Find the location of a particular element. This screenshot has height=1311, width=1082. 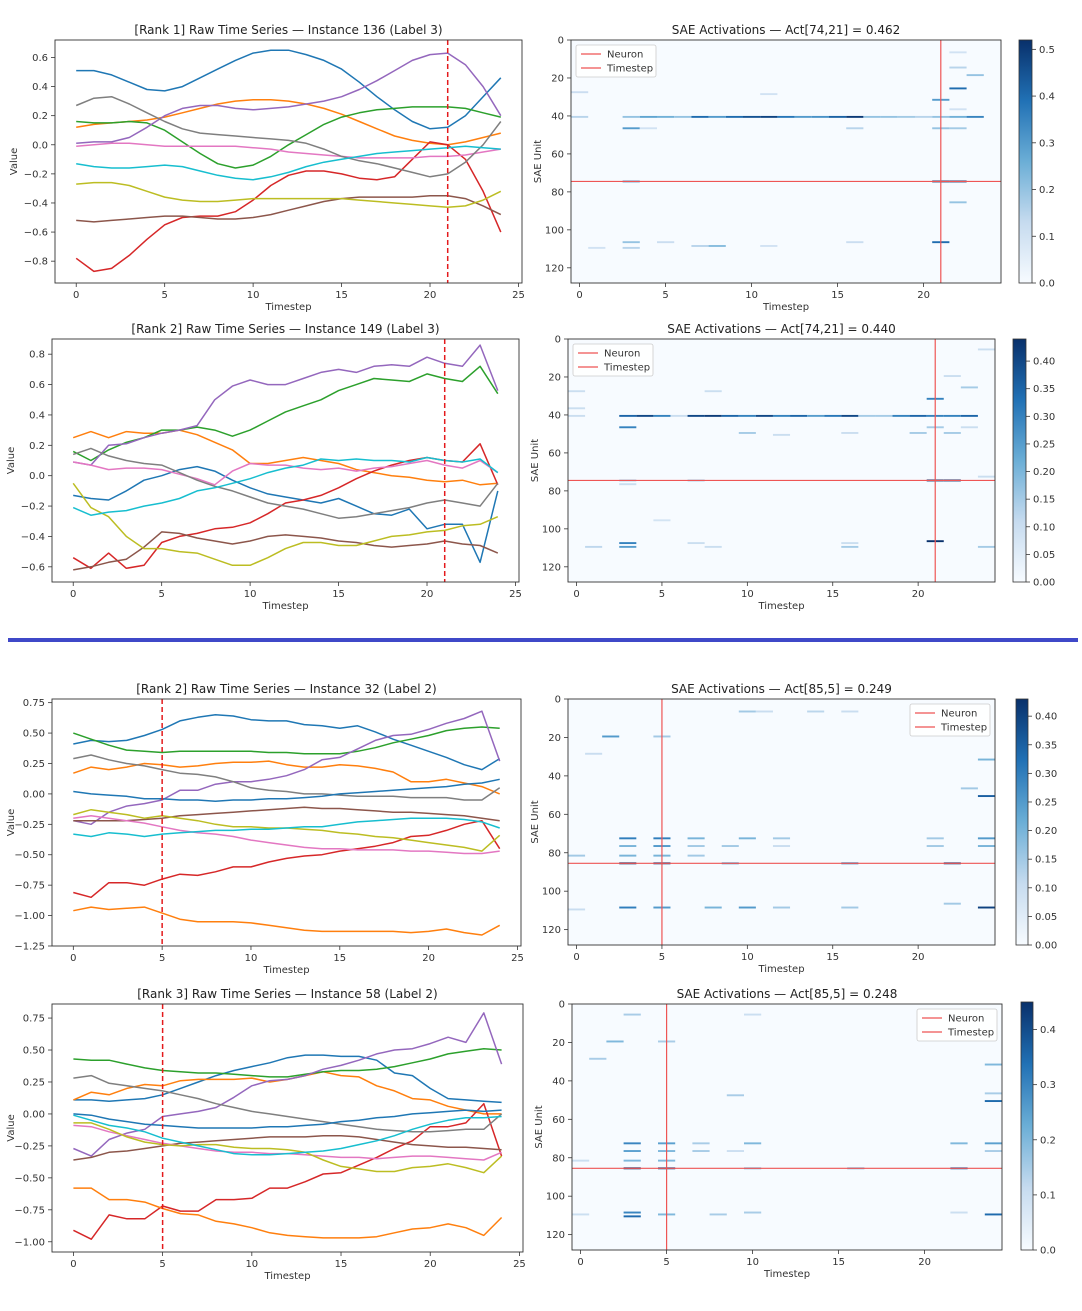

y-tick-label: 0.2 is located at coordinates (40, 116).